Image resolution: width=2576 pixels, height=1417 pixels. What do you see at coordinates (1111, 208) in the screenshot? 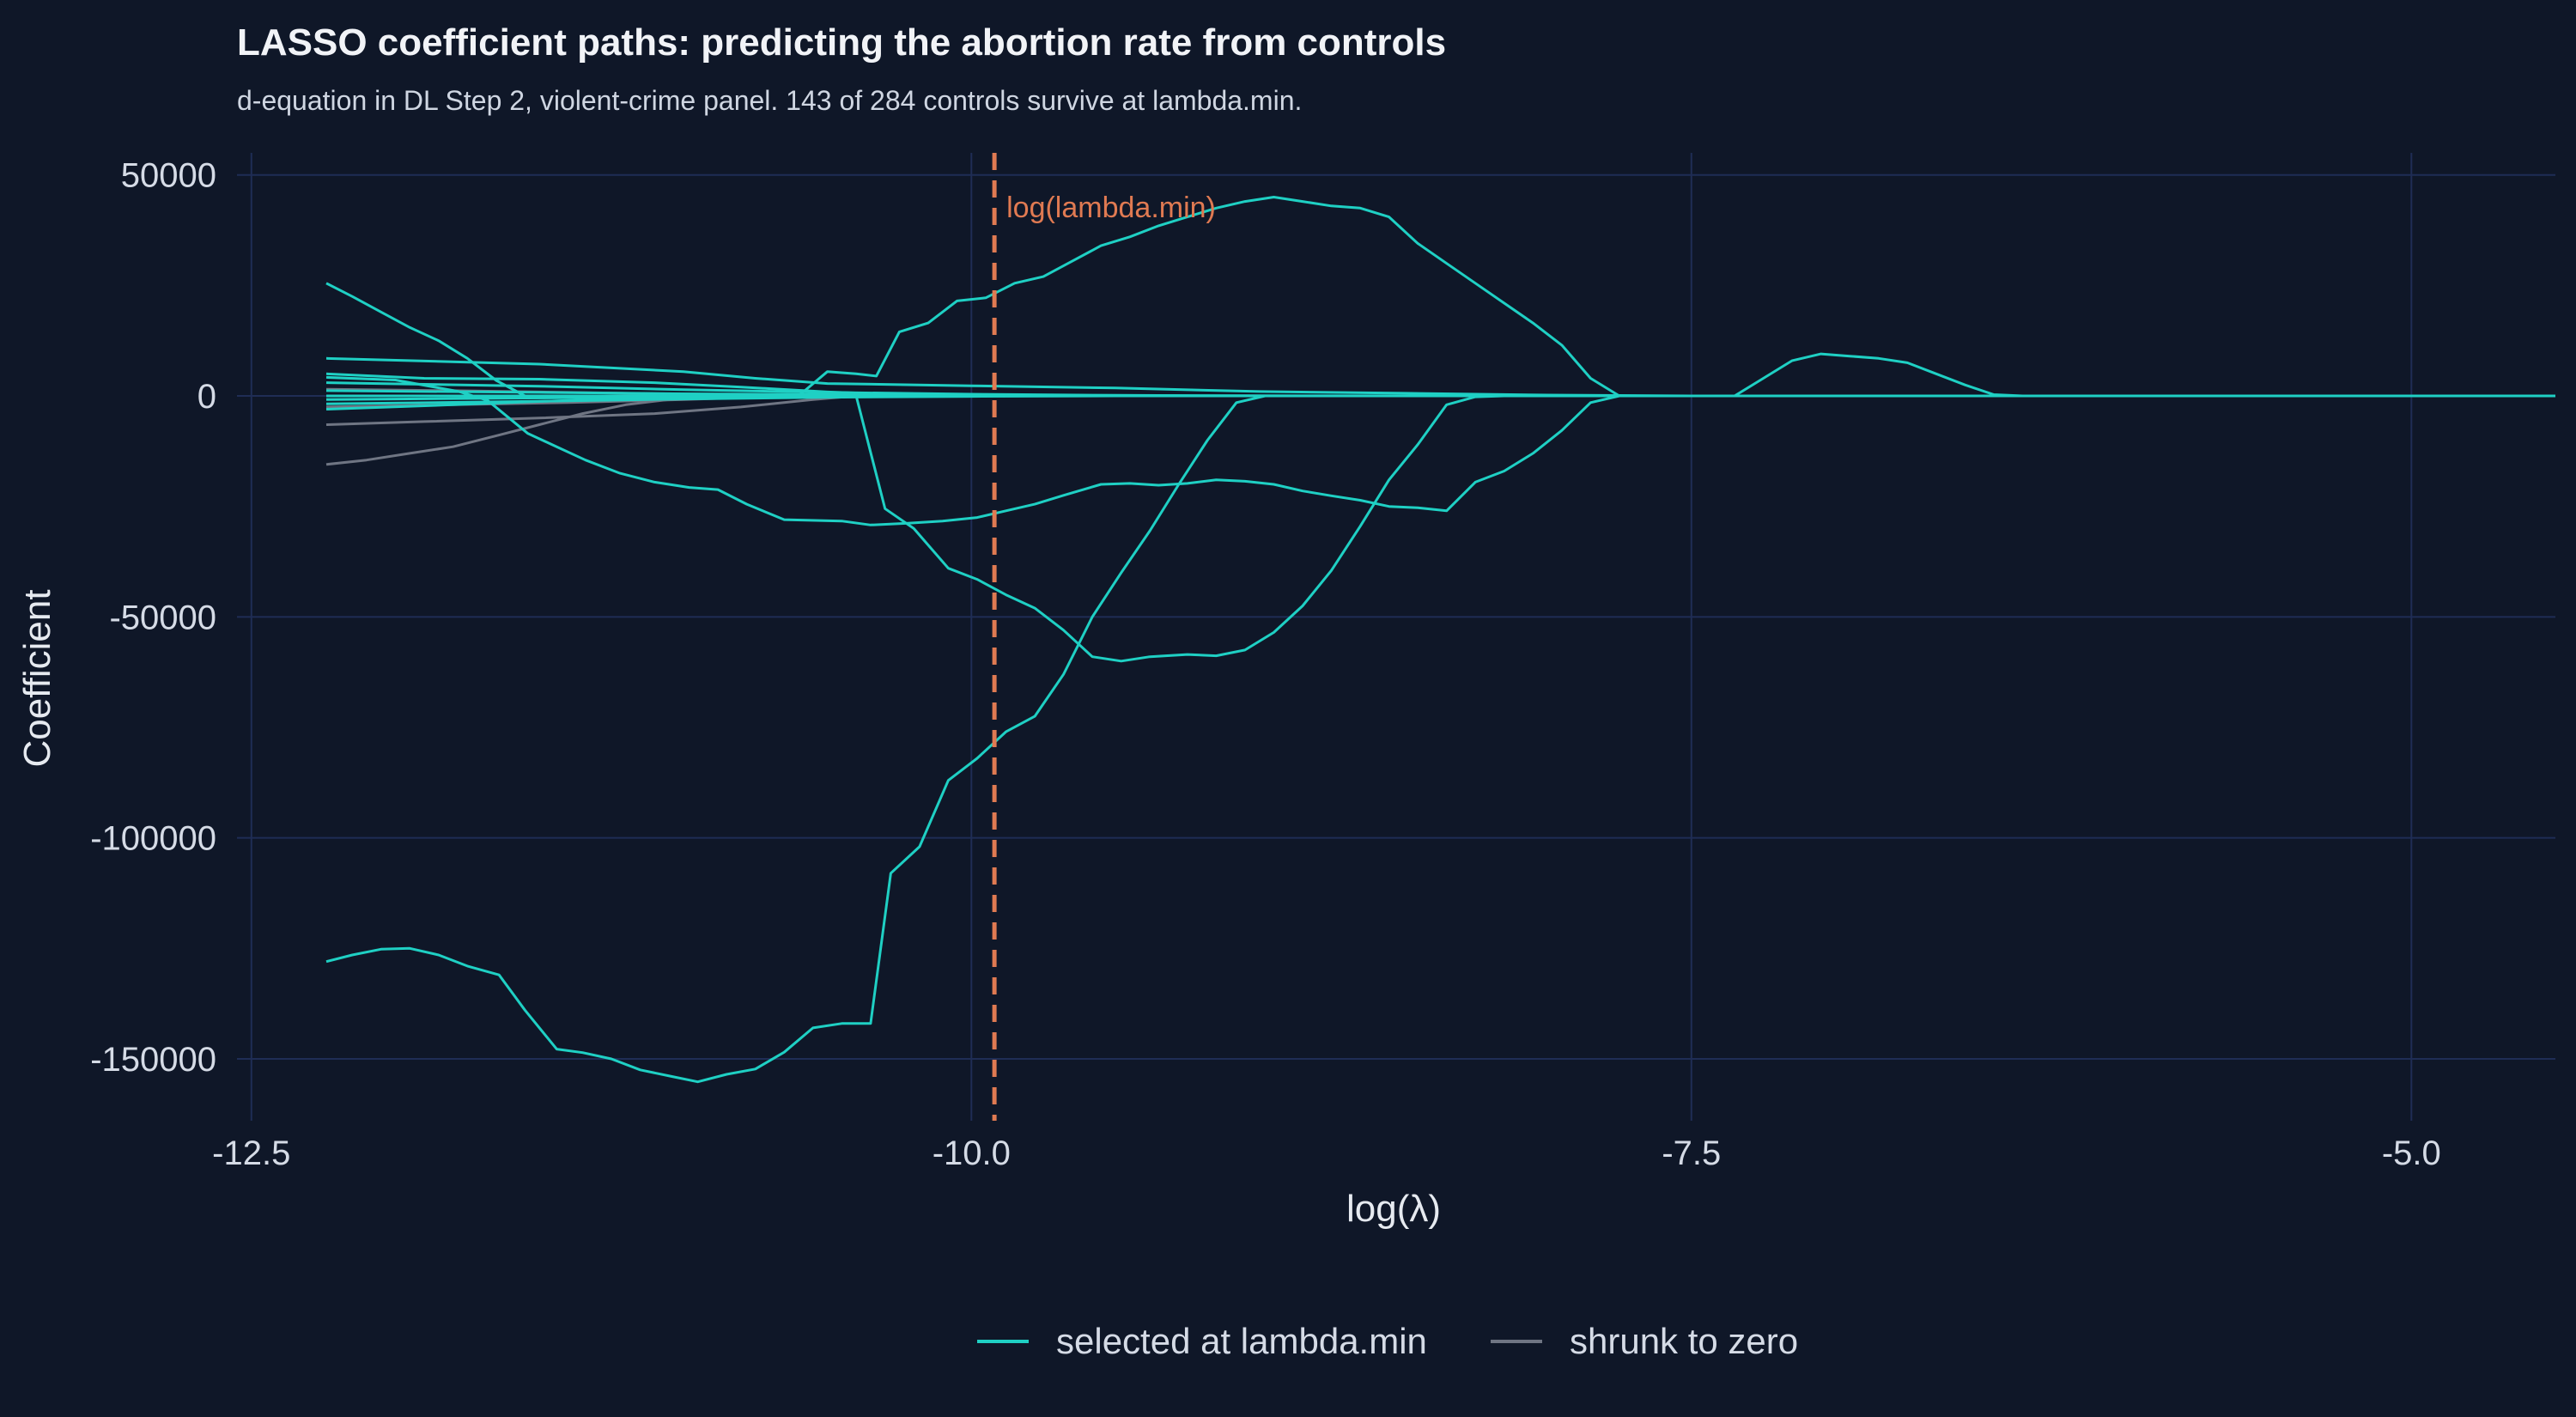
I see `lambda-min-annotation: log(lambda.min)` at bounding box center [1111, 208].